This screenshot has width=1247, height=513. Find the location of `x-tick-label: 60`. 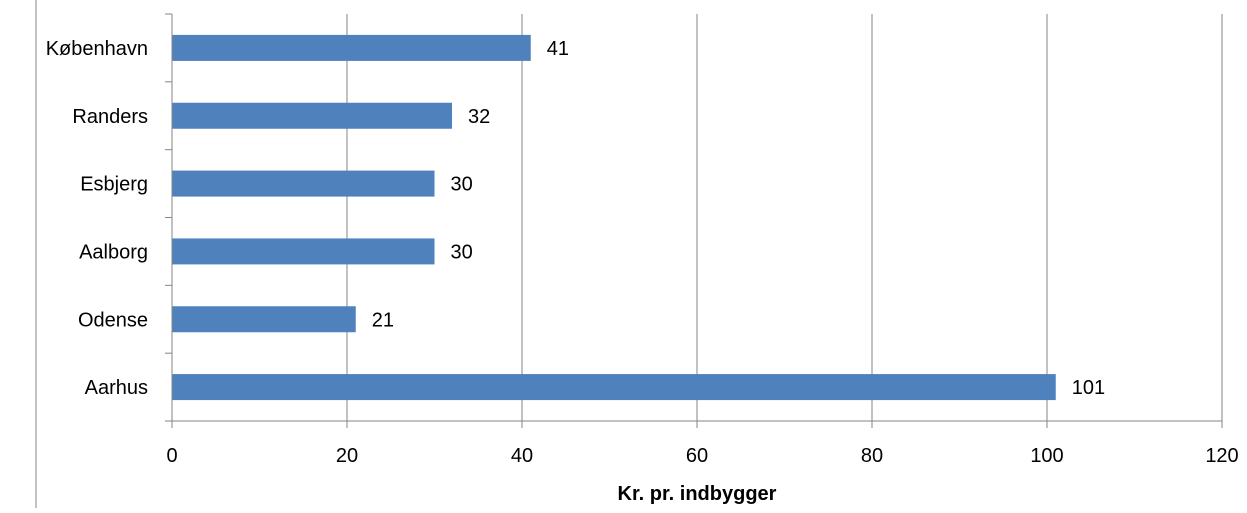

x-tick-label: 60 is located at coordinates (697, 456).